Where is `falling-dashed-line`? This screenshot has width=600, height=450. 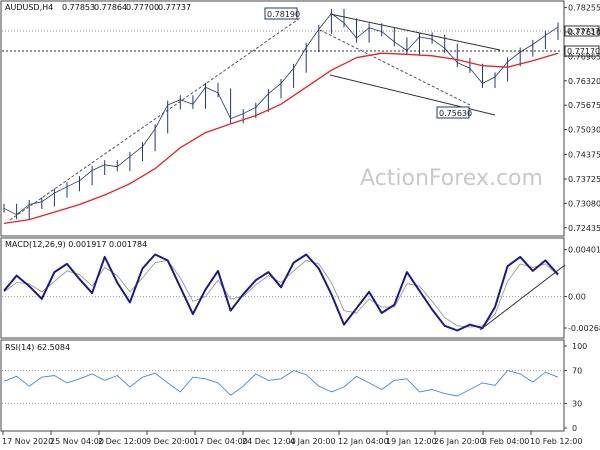
falling-dashed-line is located at coordinates (395, 67).